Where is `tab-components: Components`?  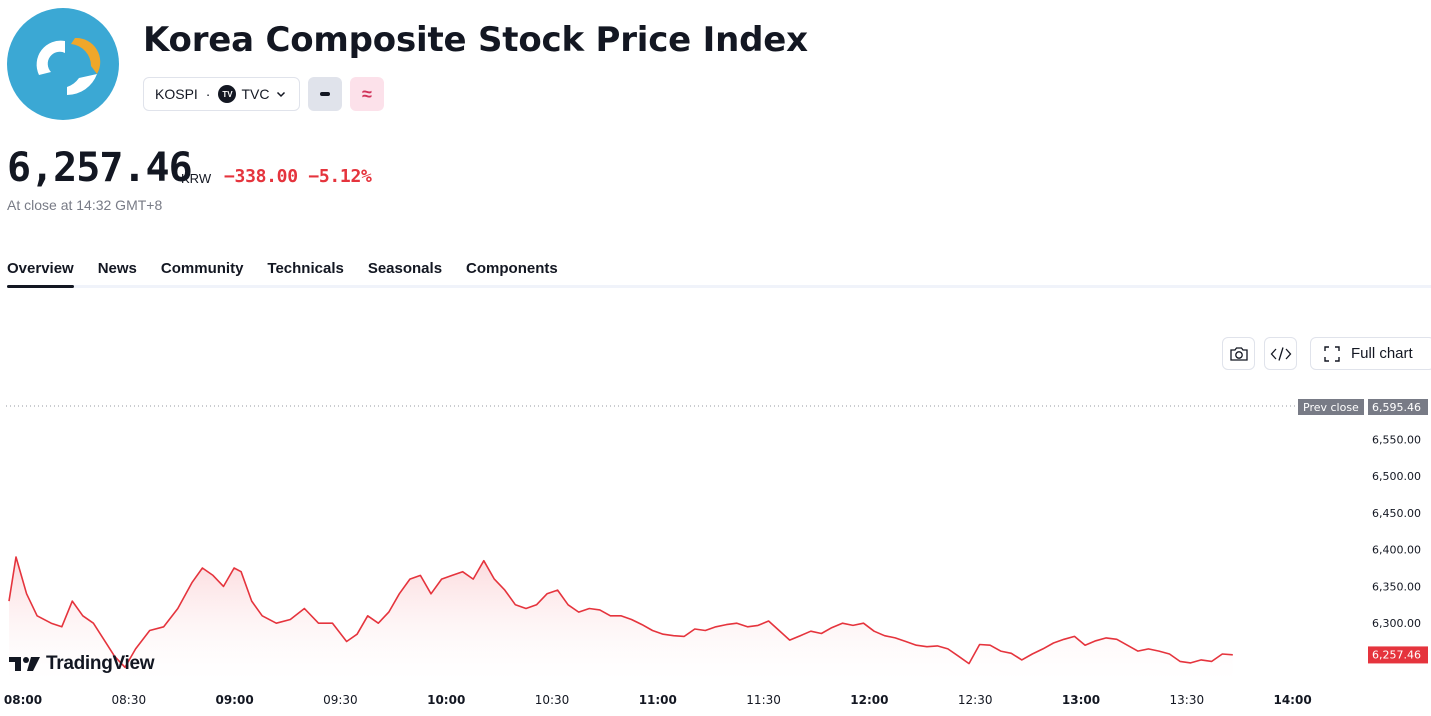
tab-components: Components is located at coordinates (512, 268).